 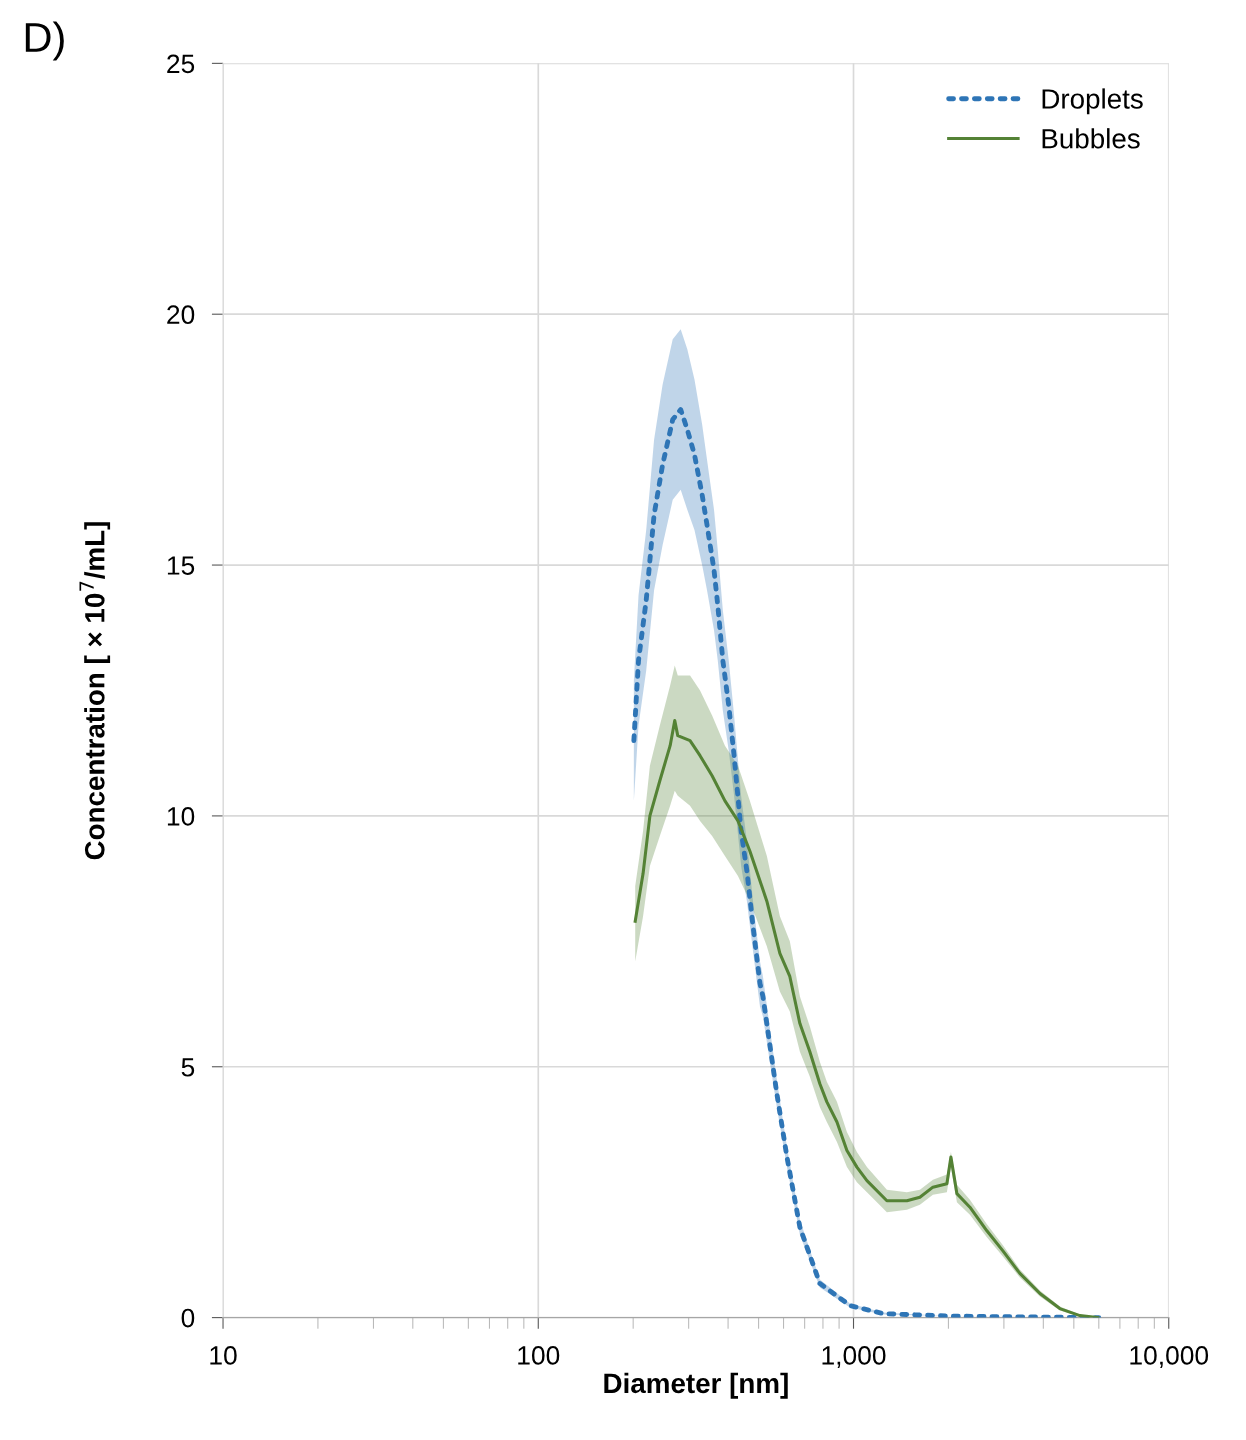 What do you see at coordinates (1091, 138) in the screenshot?
I see `legend-label: Bubbles` at bounding box center [1091, 138].